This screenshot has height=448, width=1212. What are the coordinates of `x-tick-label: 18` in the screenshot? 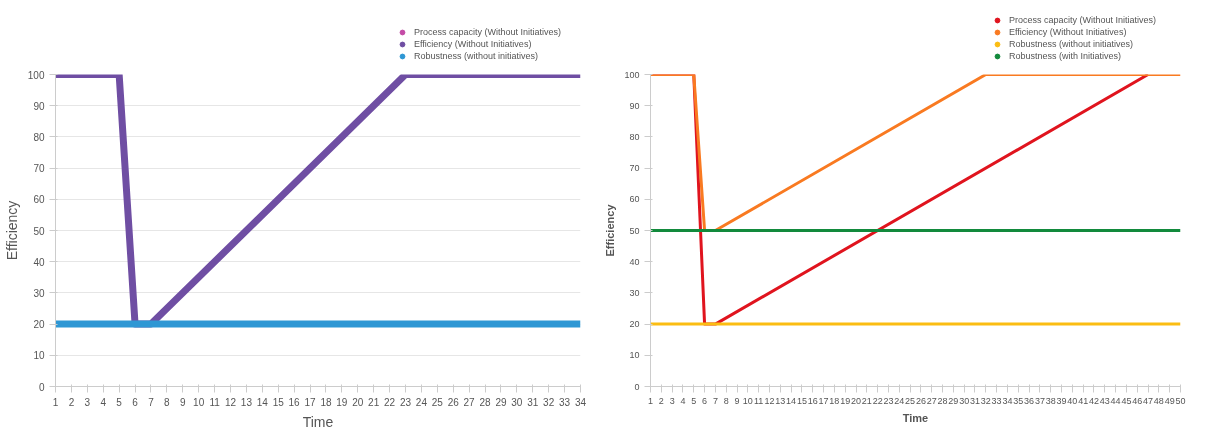 It's located at (326, 402).